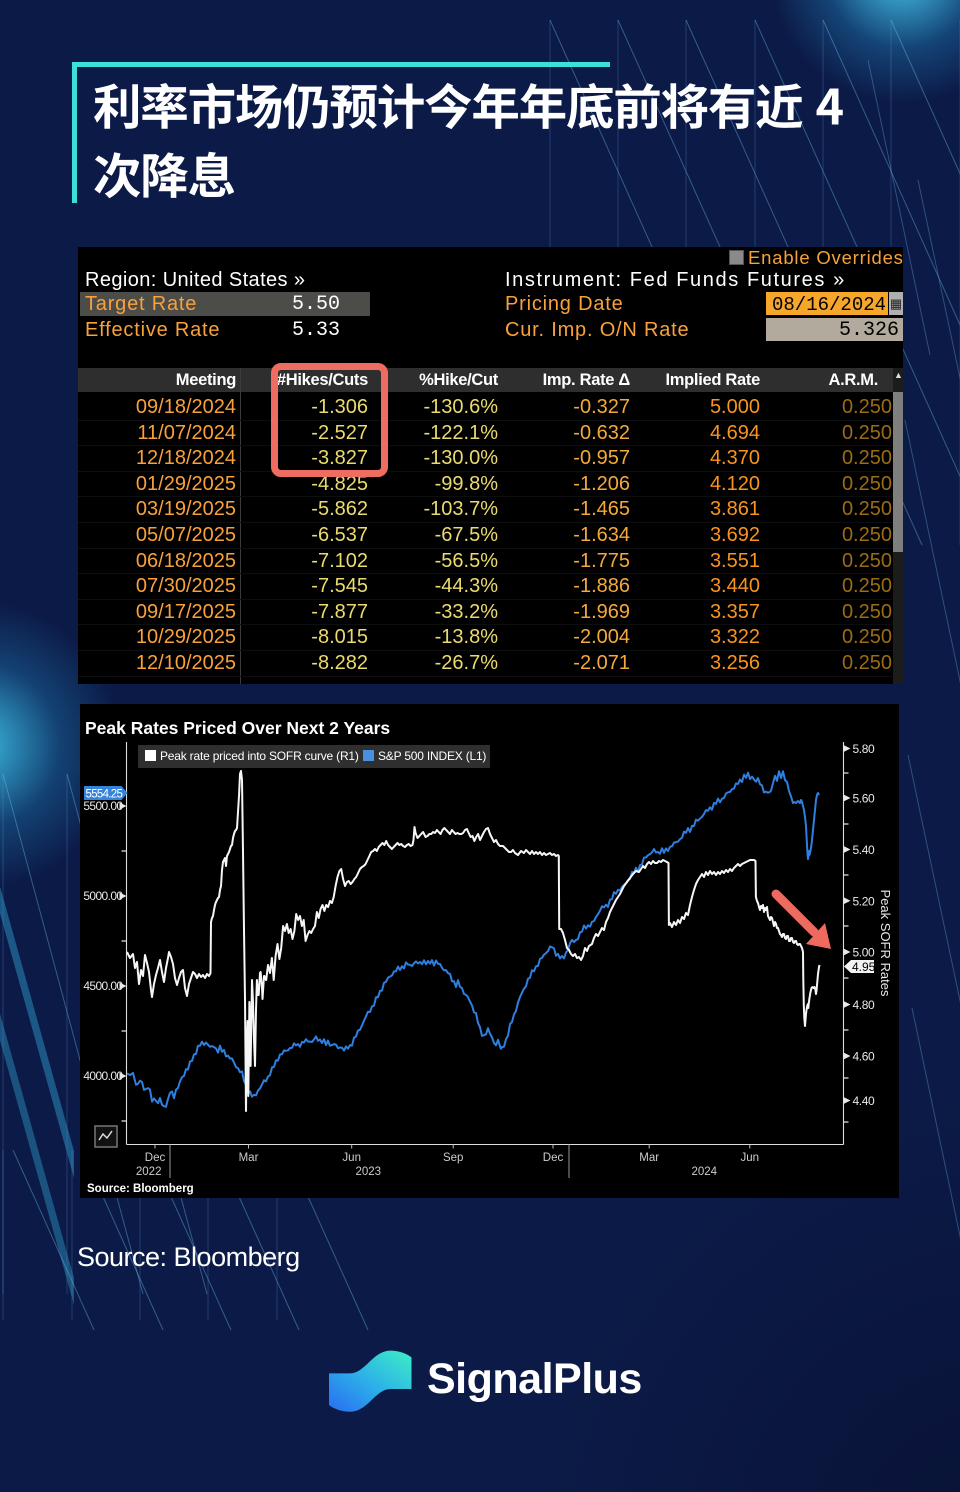 The width and height of the screenshot is (960, 1492). I want to click on svg-text: 5554.25, so click(104, 794).